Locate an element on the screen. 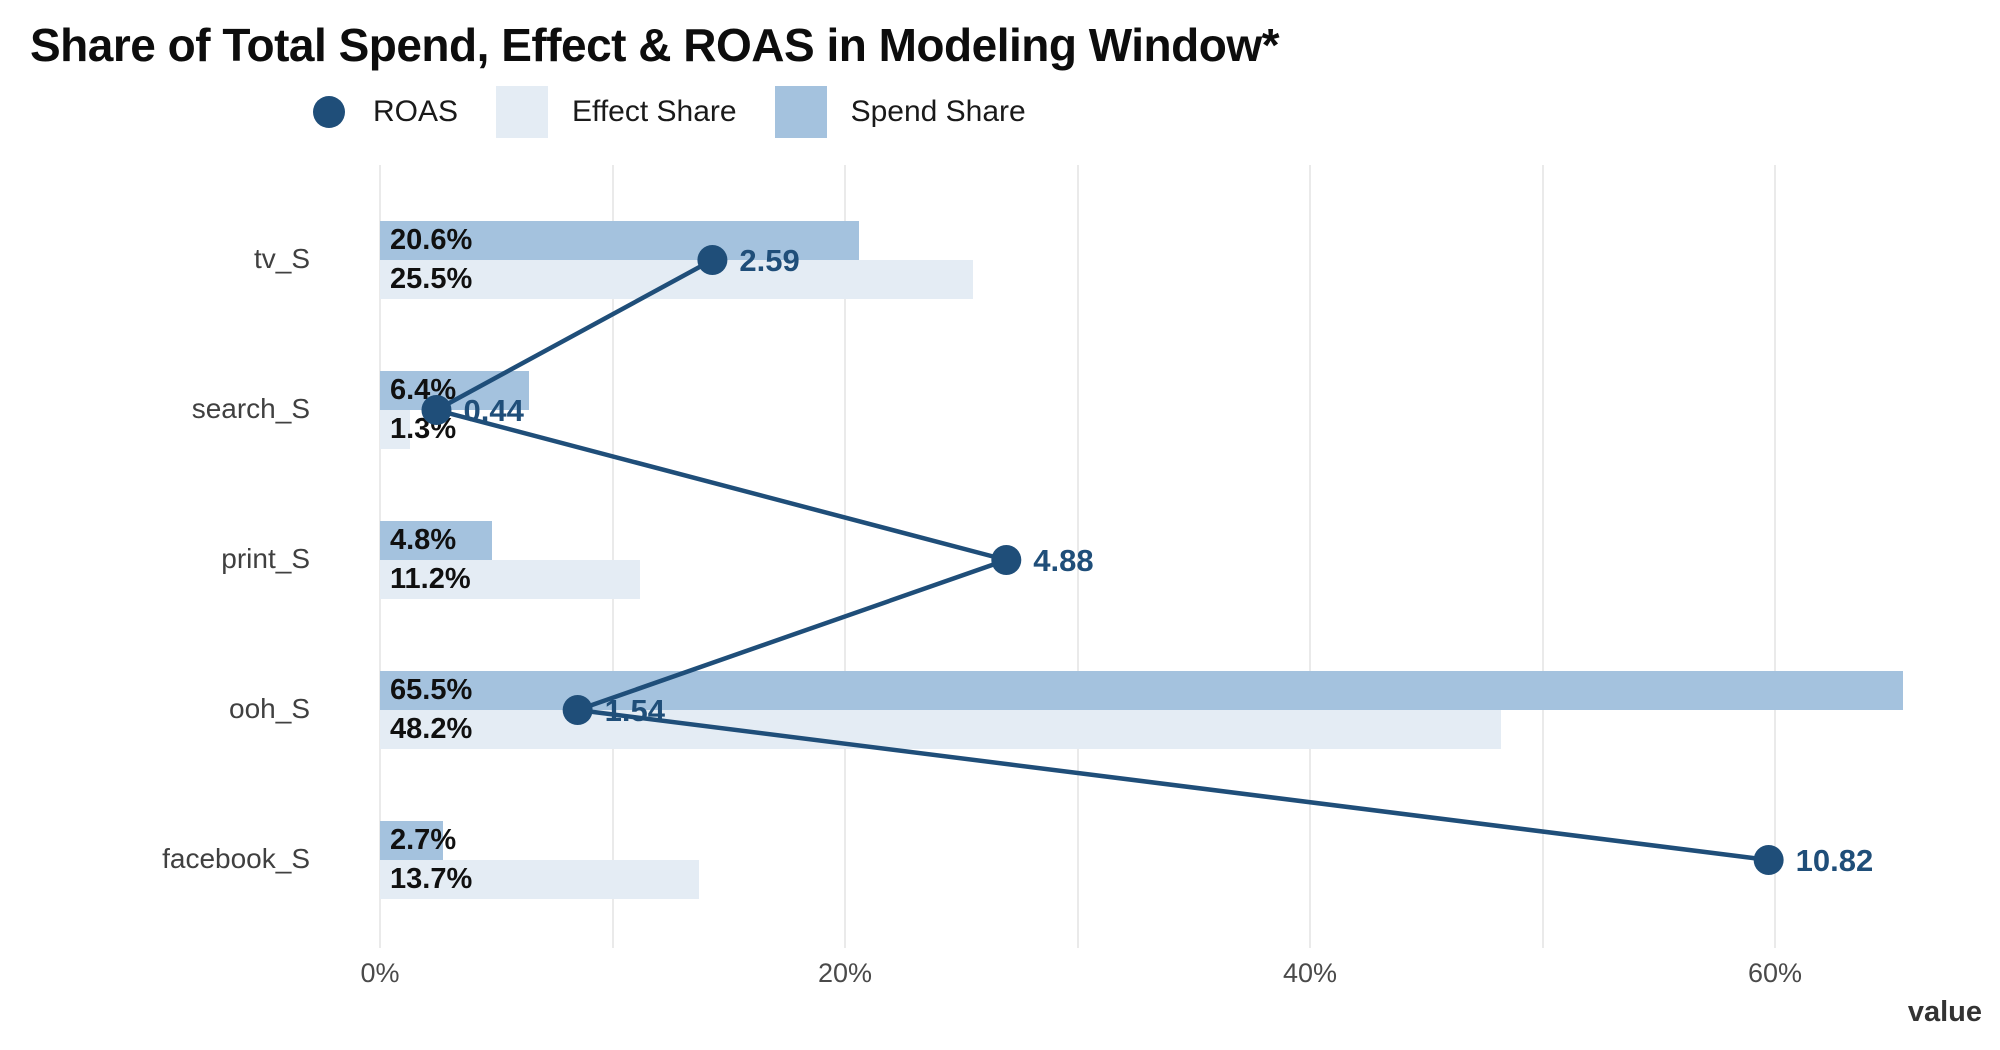 This screenshot has height=1050, width=2000. gridline-30pct is located at coordinates (1077, 556).